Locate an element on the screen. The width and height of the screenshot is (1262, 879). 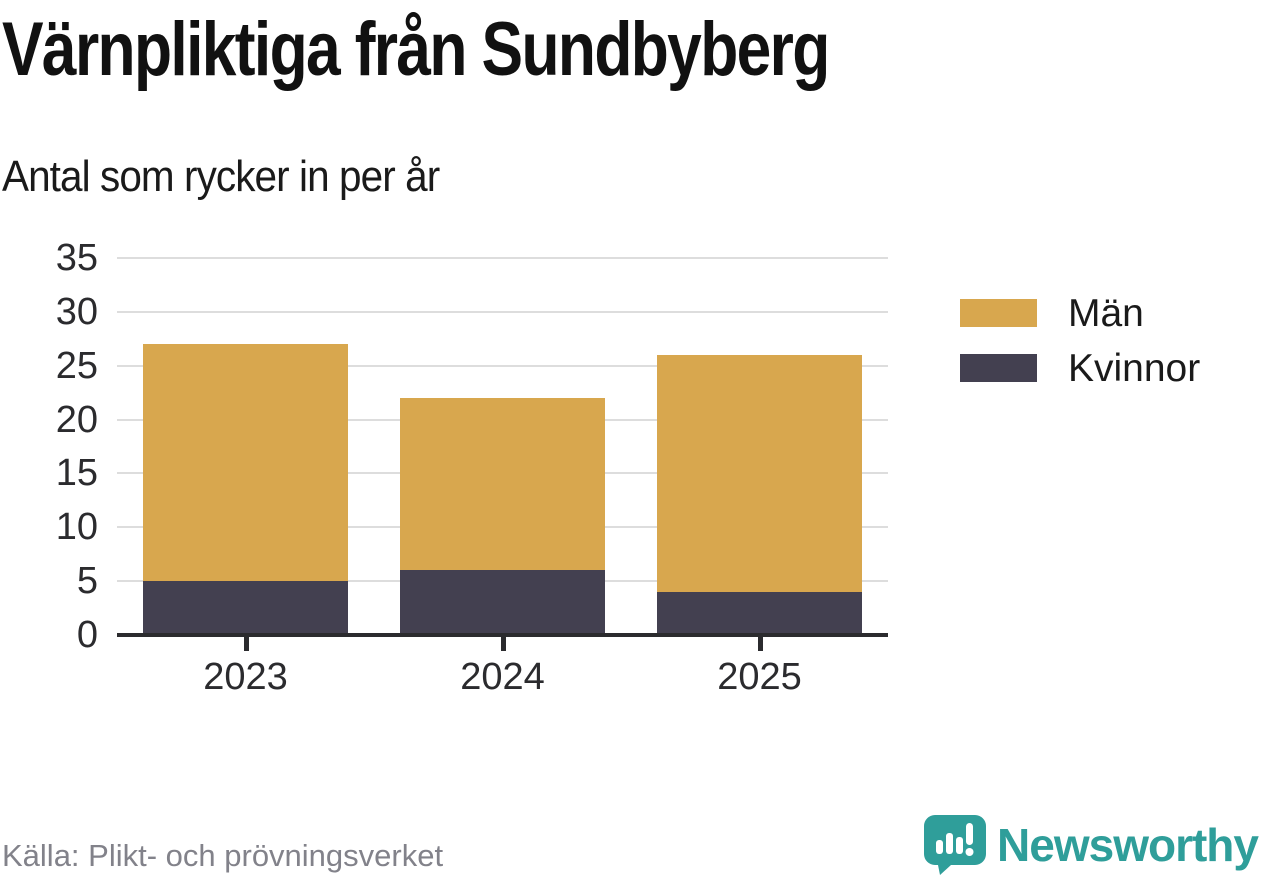
bar-2025-kvinnor is located at coordinates (759, 613).